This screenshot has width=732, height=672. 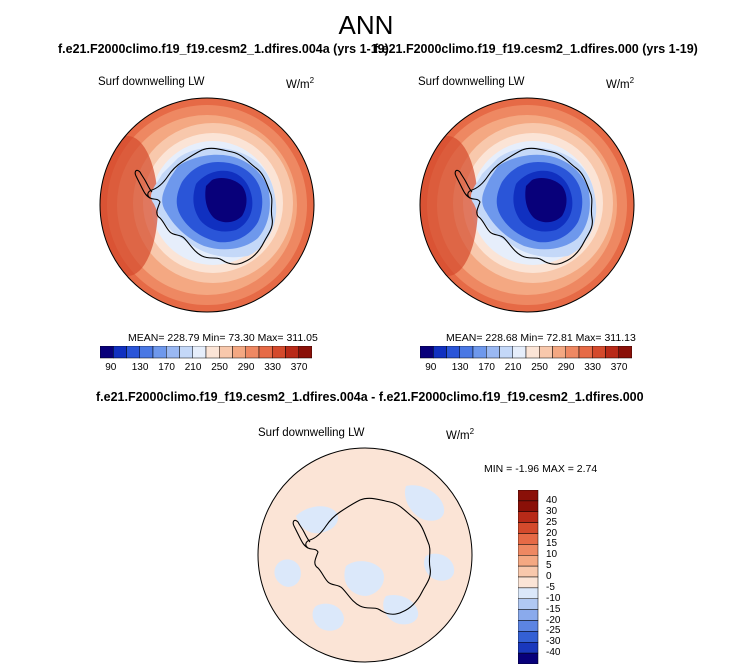 I want to click on panel-1-units: W/m2, so click(x=300, y=83).